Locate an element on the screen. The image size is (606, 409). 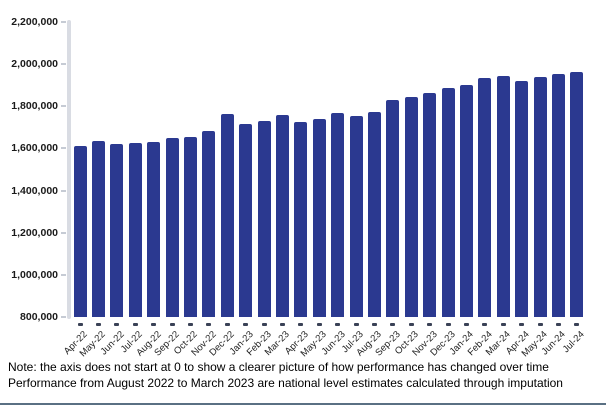
y-axis-tick-label: 2,200,000 is located at coordinates (34, 22).